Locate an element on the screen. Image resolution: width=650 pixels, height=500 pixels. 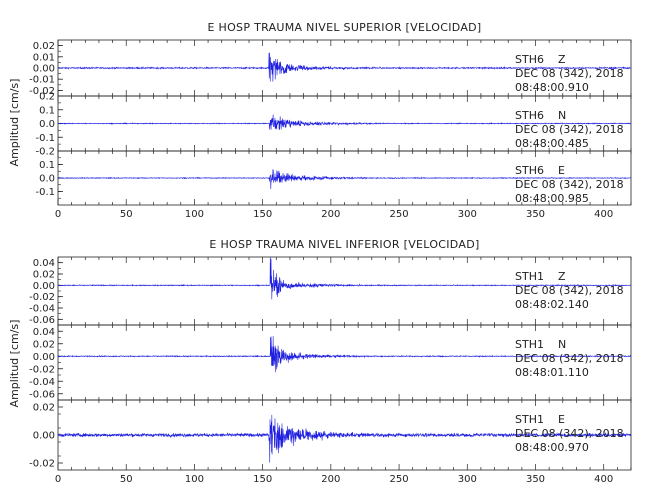
station-label: STH6 N is located at coordinates (540, 115).